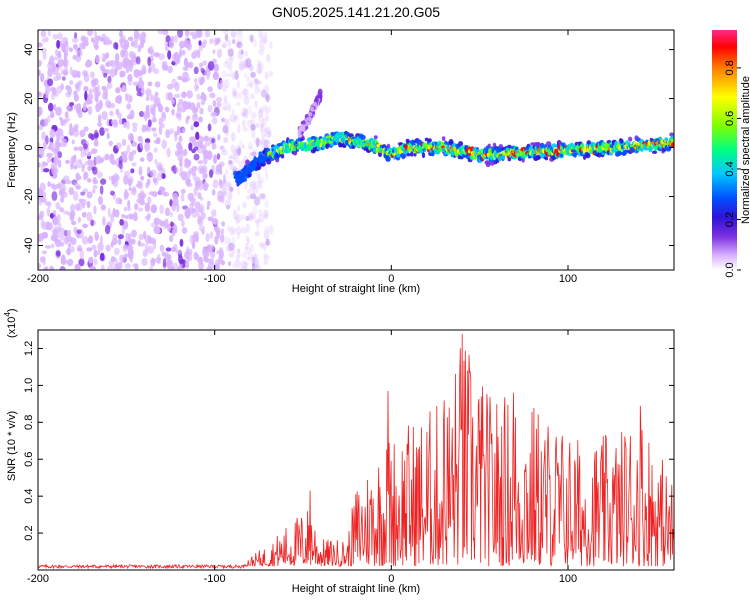 This screenshot has height=600, width=750. Describe the element at coordinates (29, 422) in the screenshot. I see `snr-y-tick-label: 0.8` at that location.